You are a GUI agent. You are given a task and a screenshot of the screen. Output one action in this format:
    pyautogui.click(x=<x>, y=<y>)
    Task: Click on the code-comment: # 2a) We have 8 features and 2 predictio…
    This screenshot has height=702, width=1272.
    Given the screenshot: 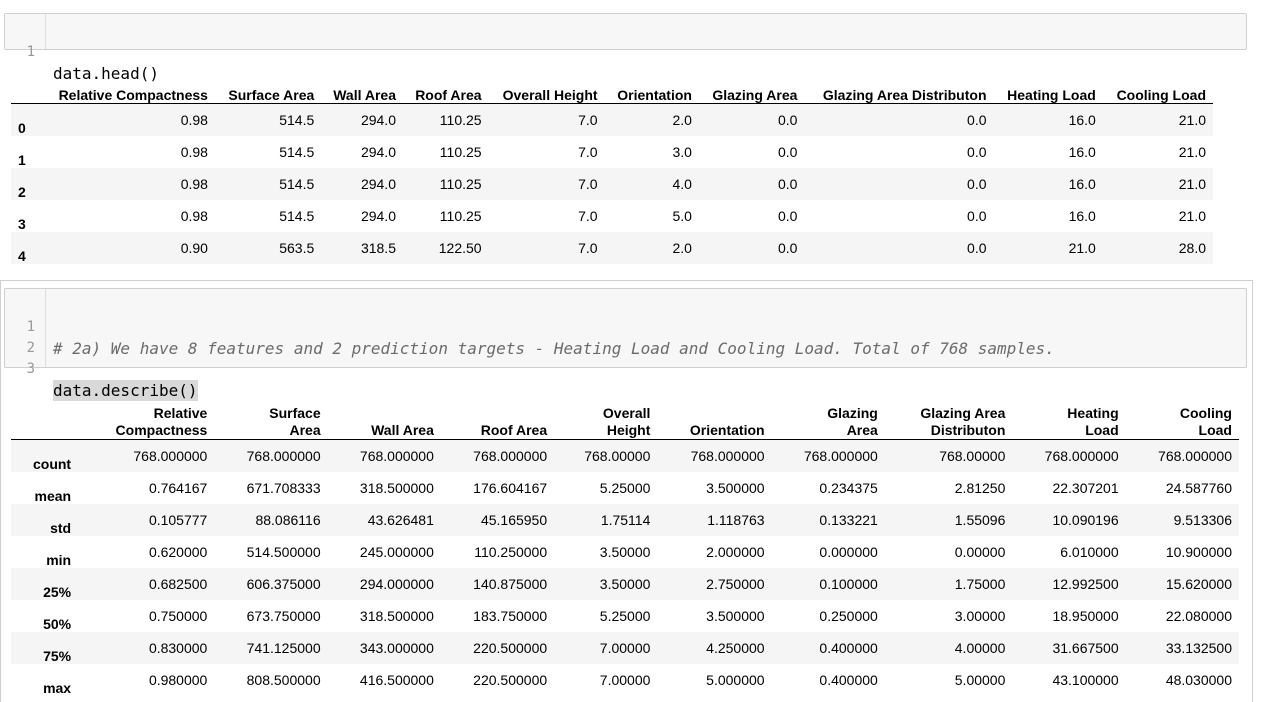 What is the action you would take?
    pyautogui.click(x=554, y=348)
    